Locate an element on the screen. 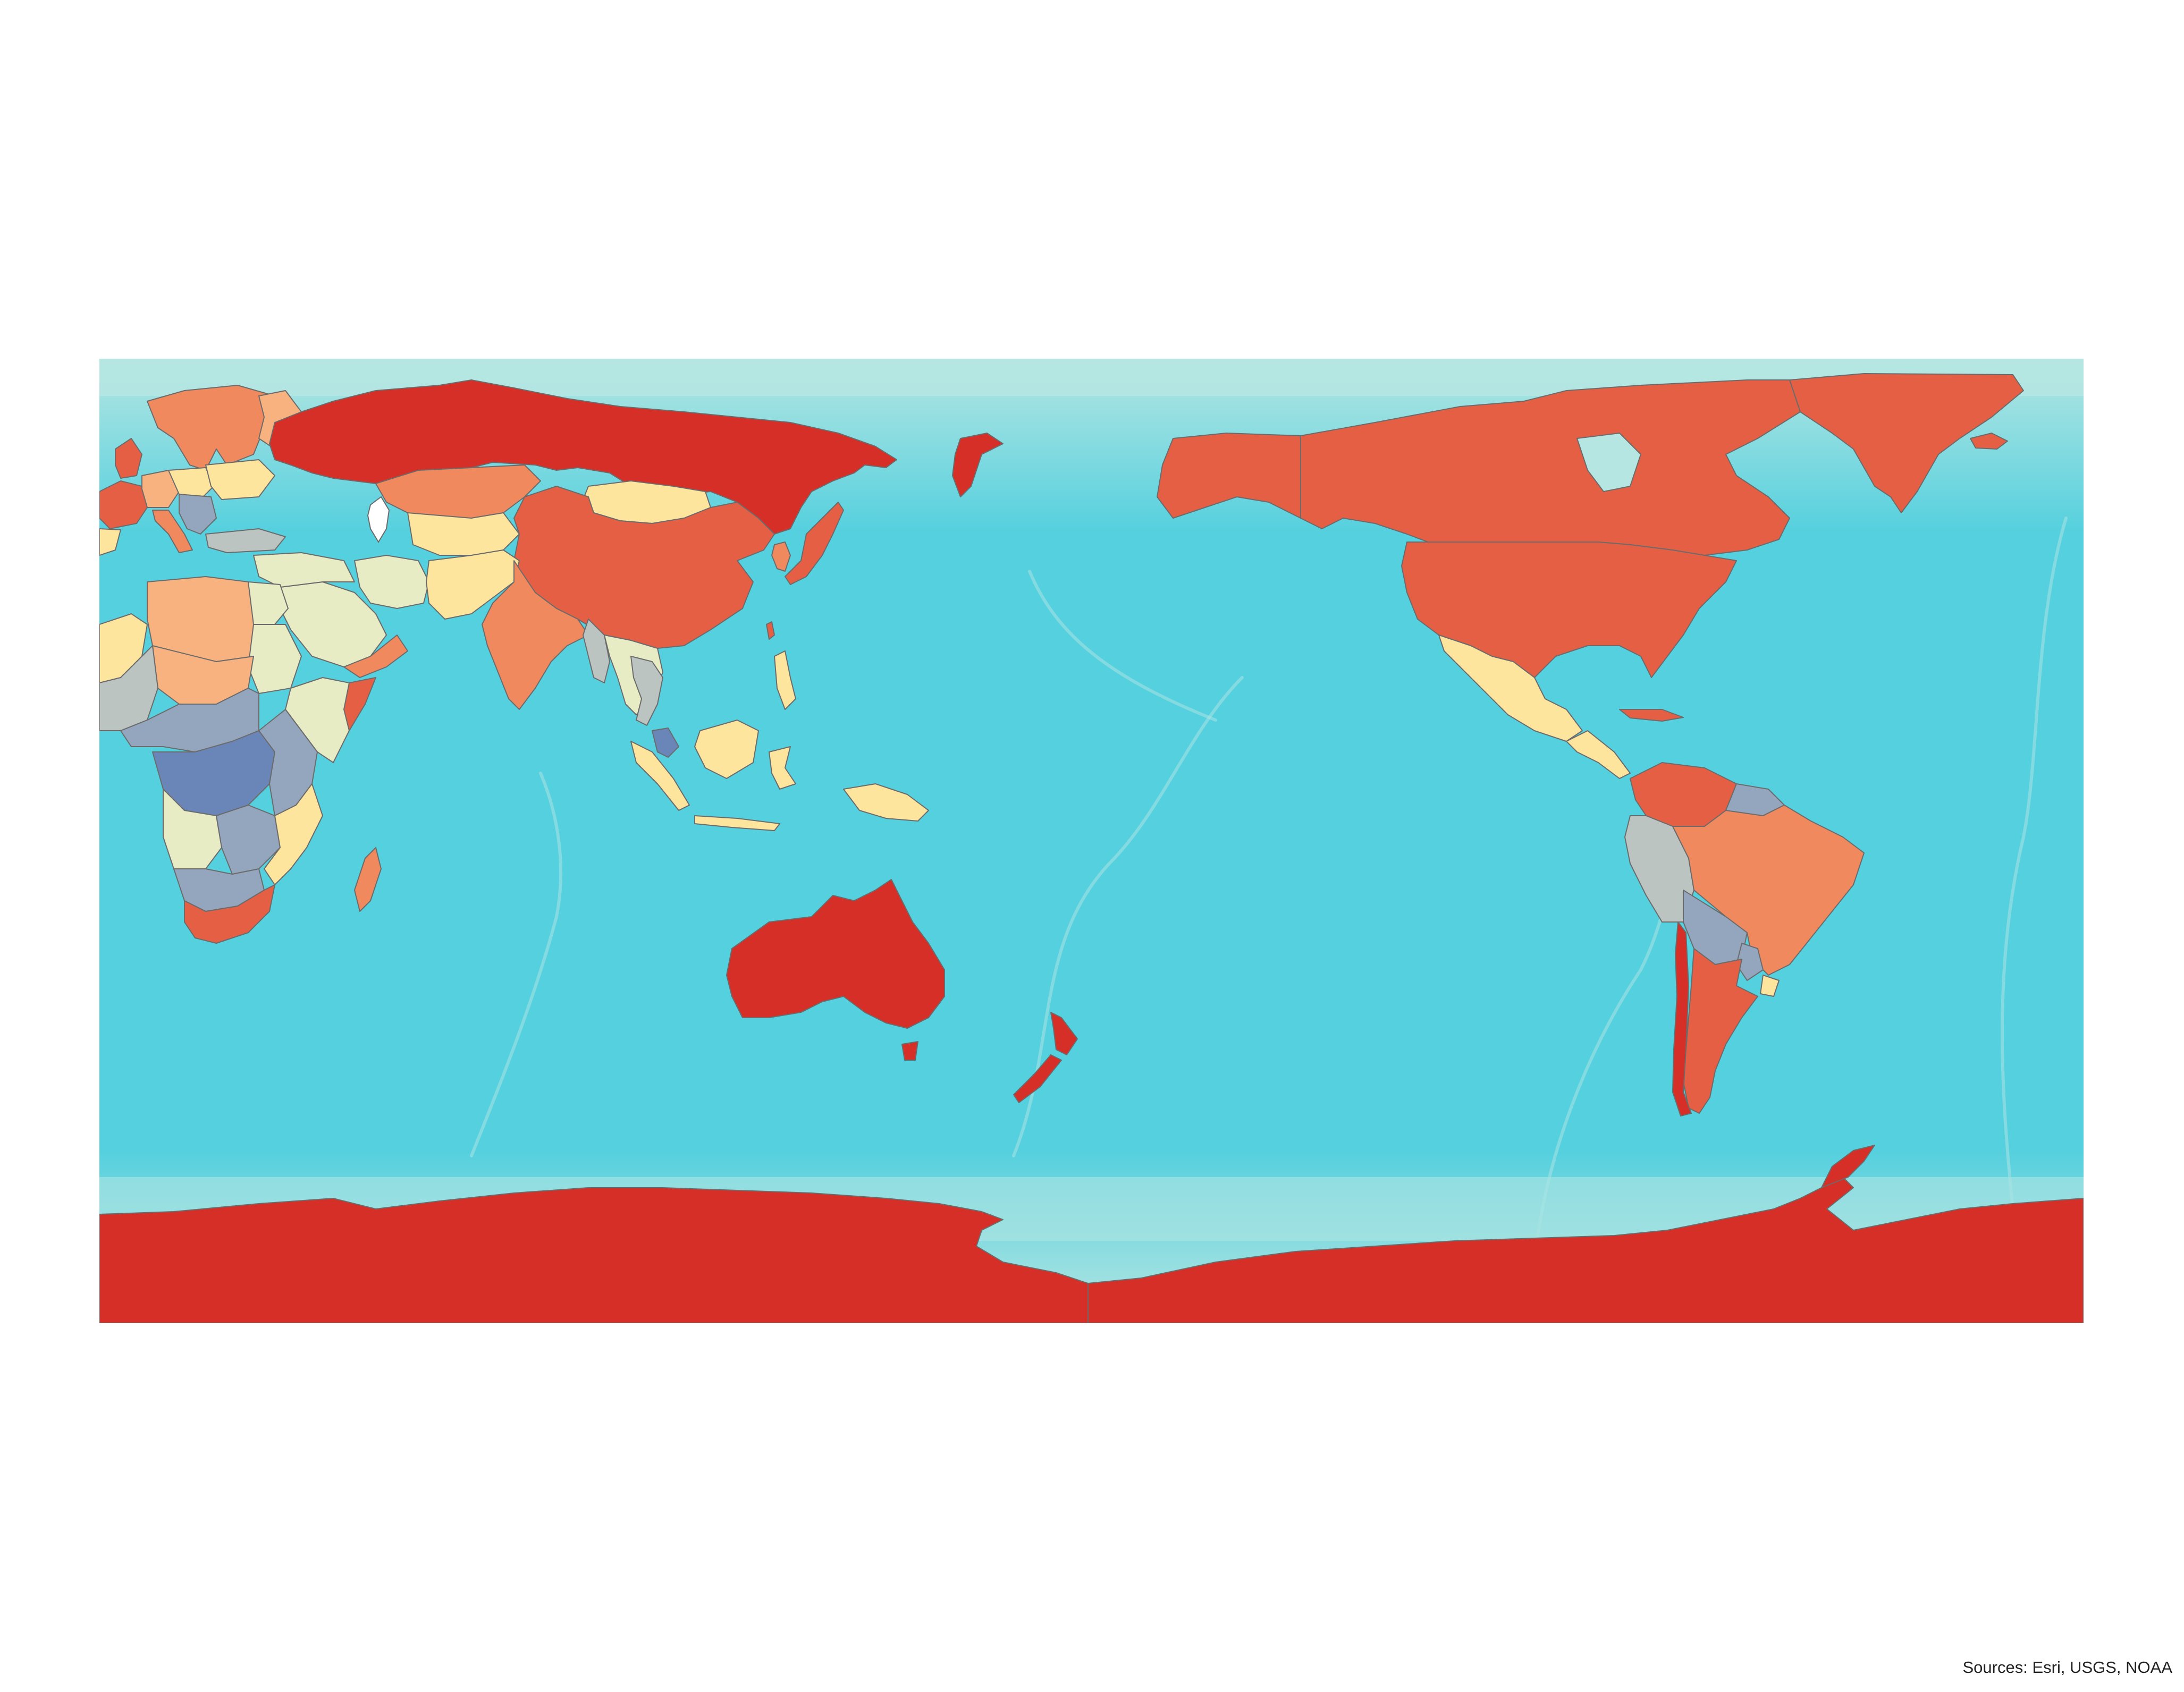  country-west-africa is located at coordinates (128, 688).